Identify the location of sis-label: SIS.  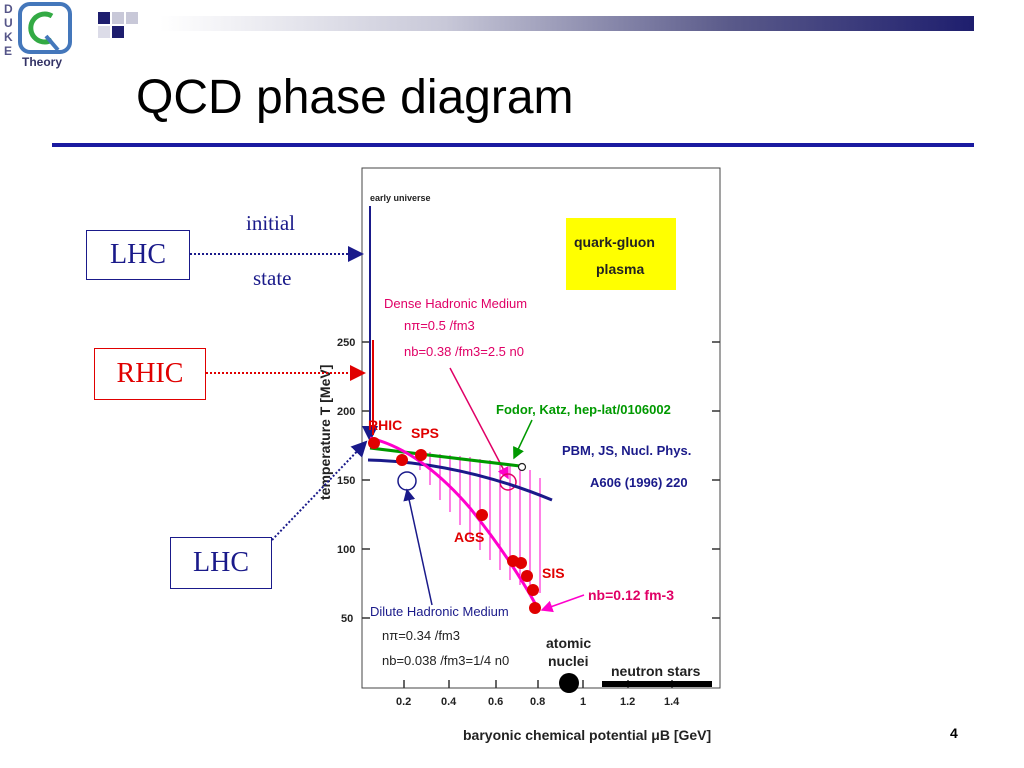
(553, 573).